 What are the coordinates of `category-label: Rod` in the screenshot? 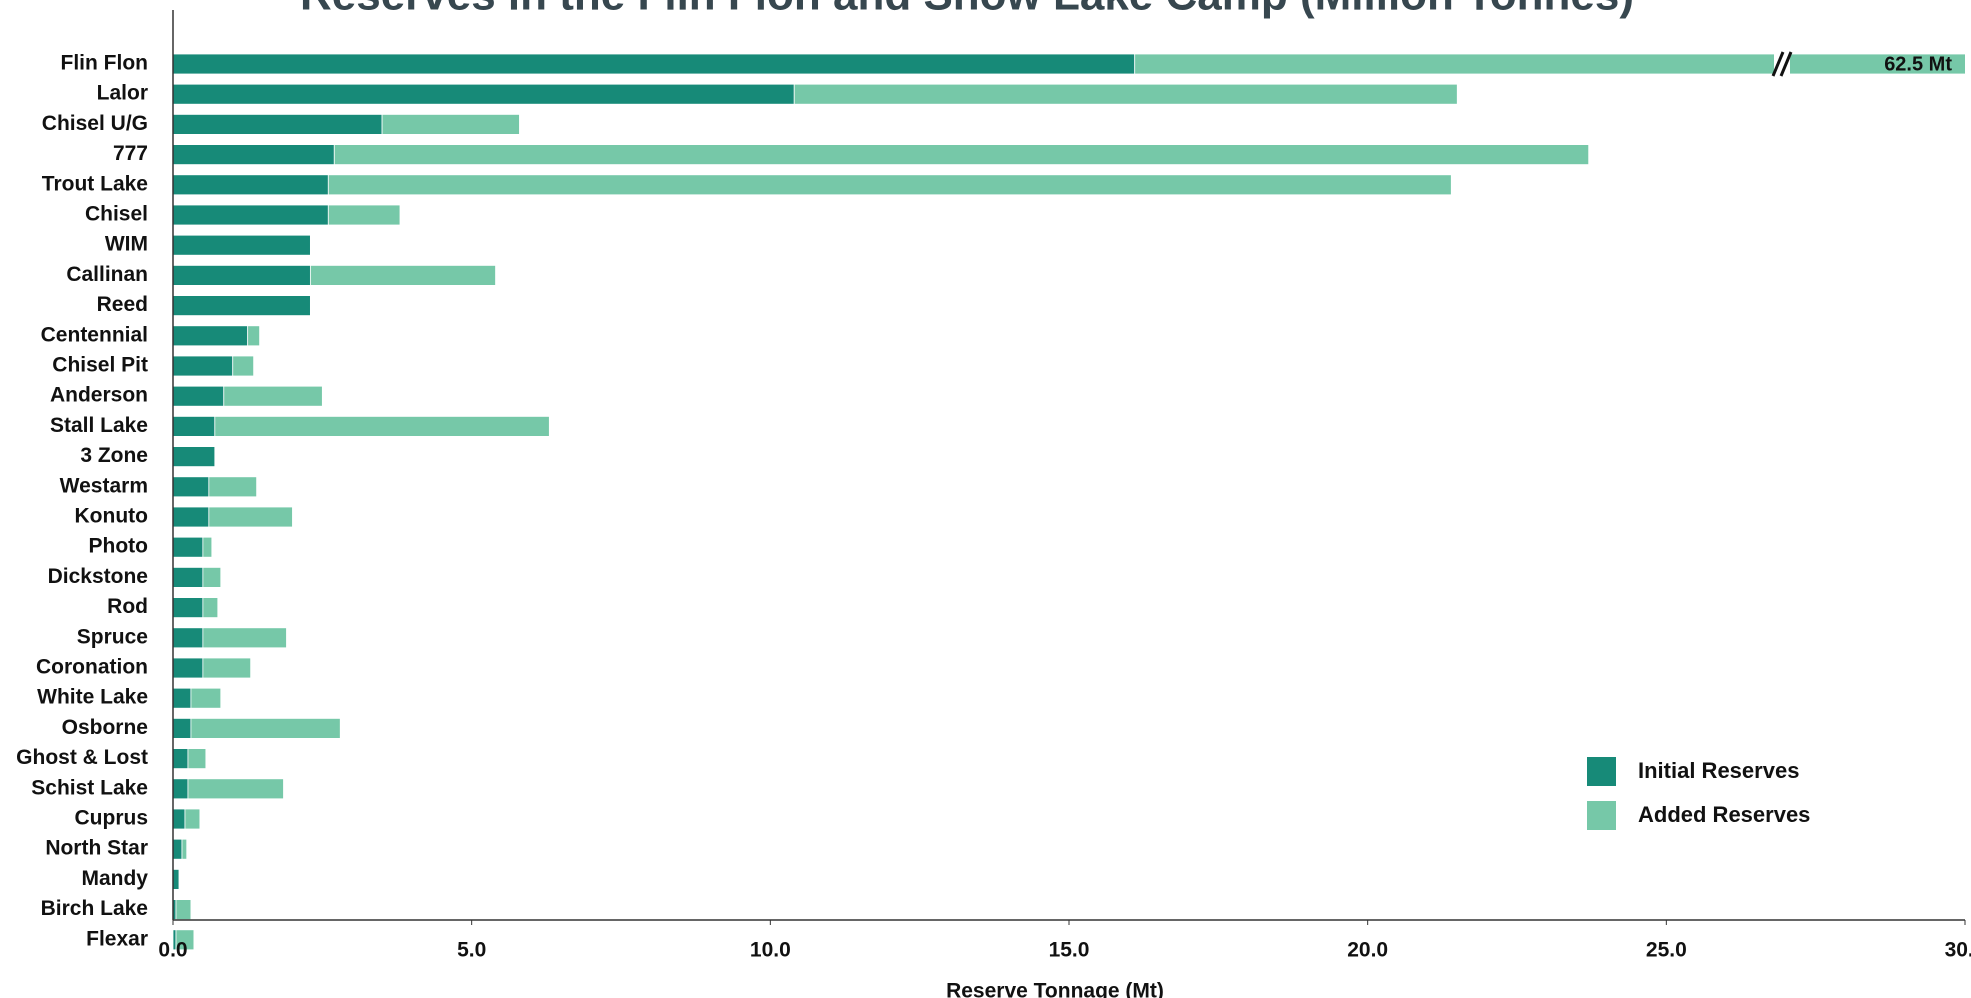 It's located at (127, 606).